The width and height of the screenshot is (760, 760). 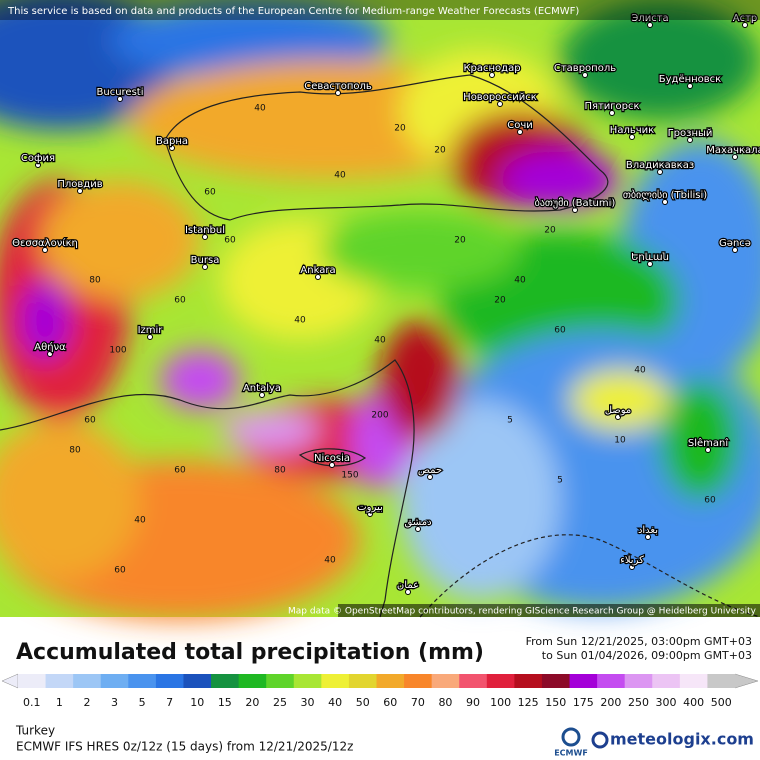 I want to click on place-label: موصل, so click(x=618, y=410).